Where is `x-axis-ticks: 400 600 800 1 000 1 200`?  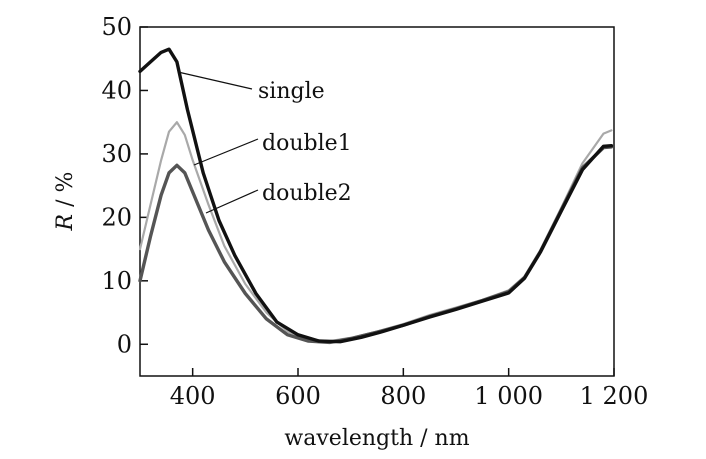
x-axis-ticks: 400 600 800 1 000 1 200 is located at coordinates (409, 389).